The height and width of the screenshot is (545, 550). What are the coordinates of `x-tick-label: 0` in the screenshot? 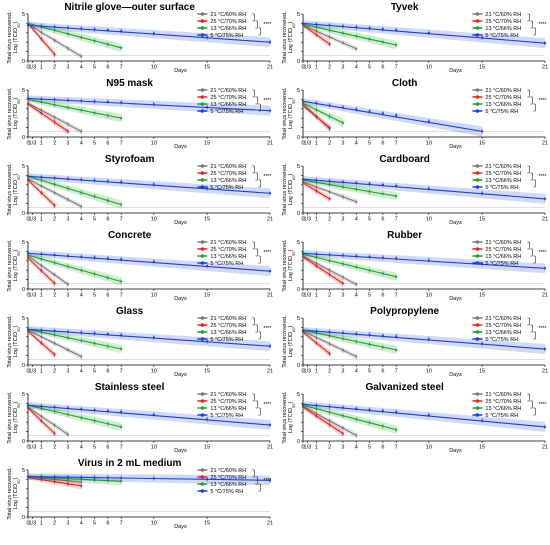 It's located at (27, 524).